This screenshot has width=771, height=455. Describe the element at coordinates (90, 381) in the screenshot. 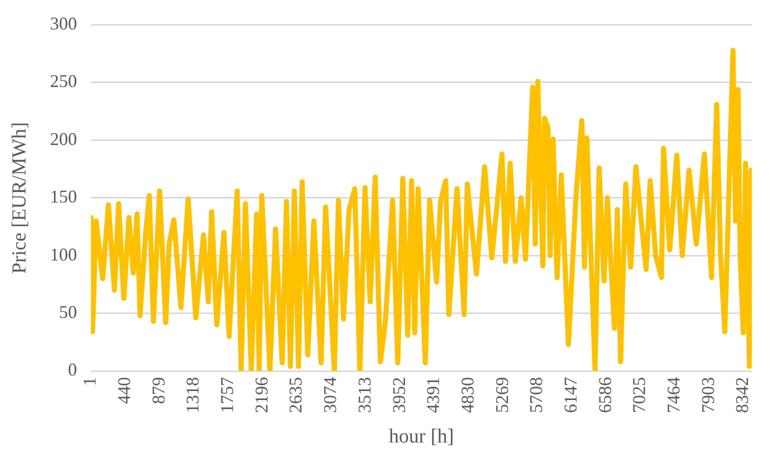

I see `x-tick-label: 1` at that location.